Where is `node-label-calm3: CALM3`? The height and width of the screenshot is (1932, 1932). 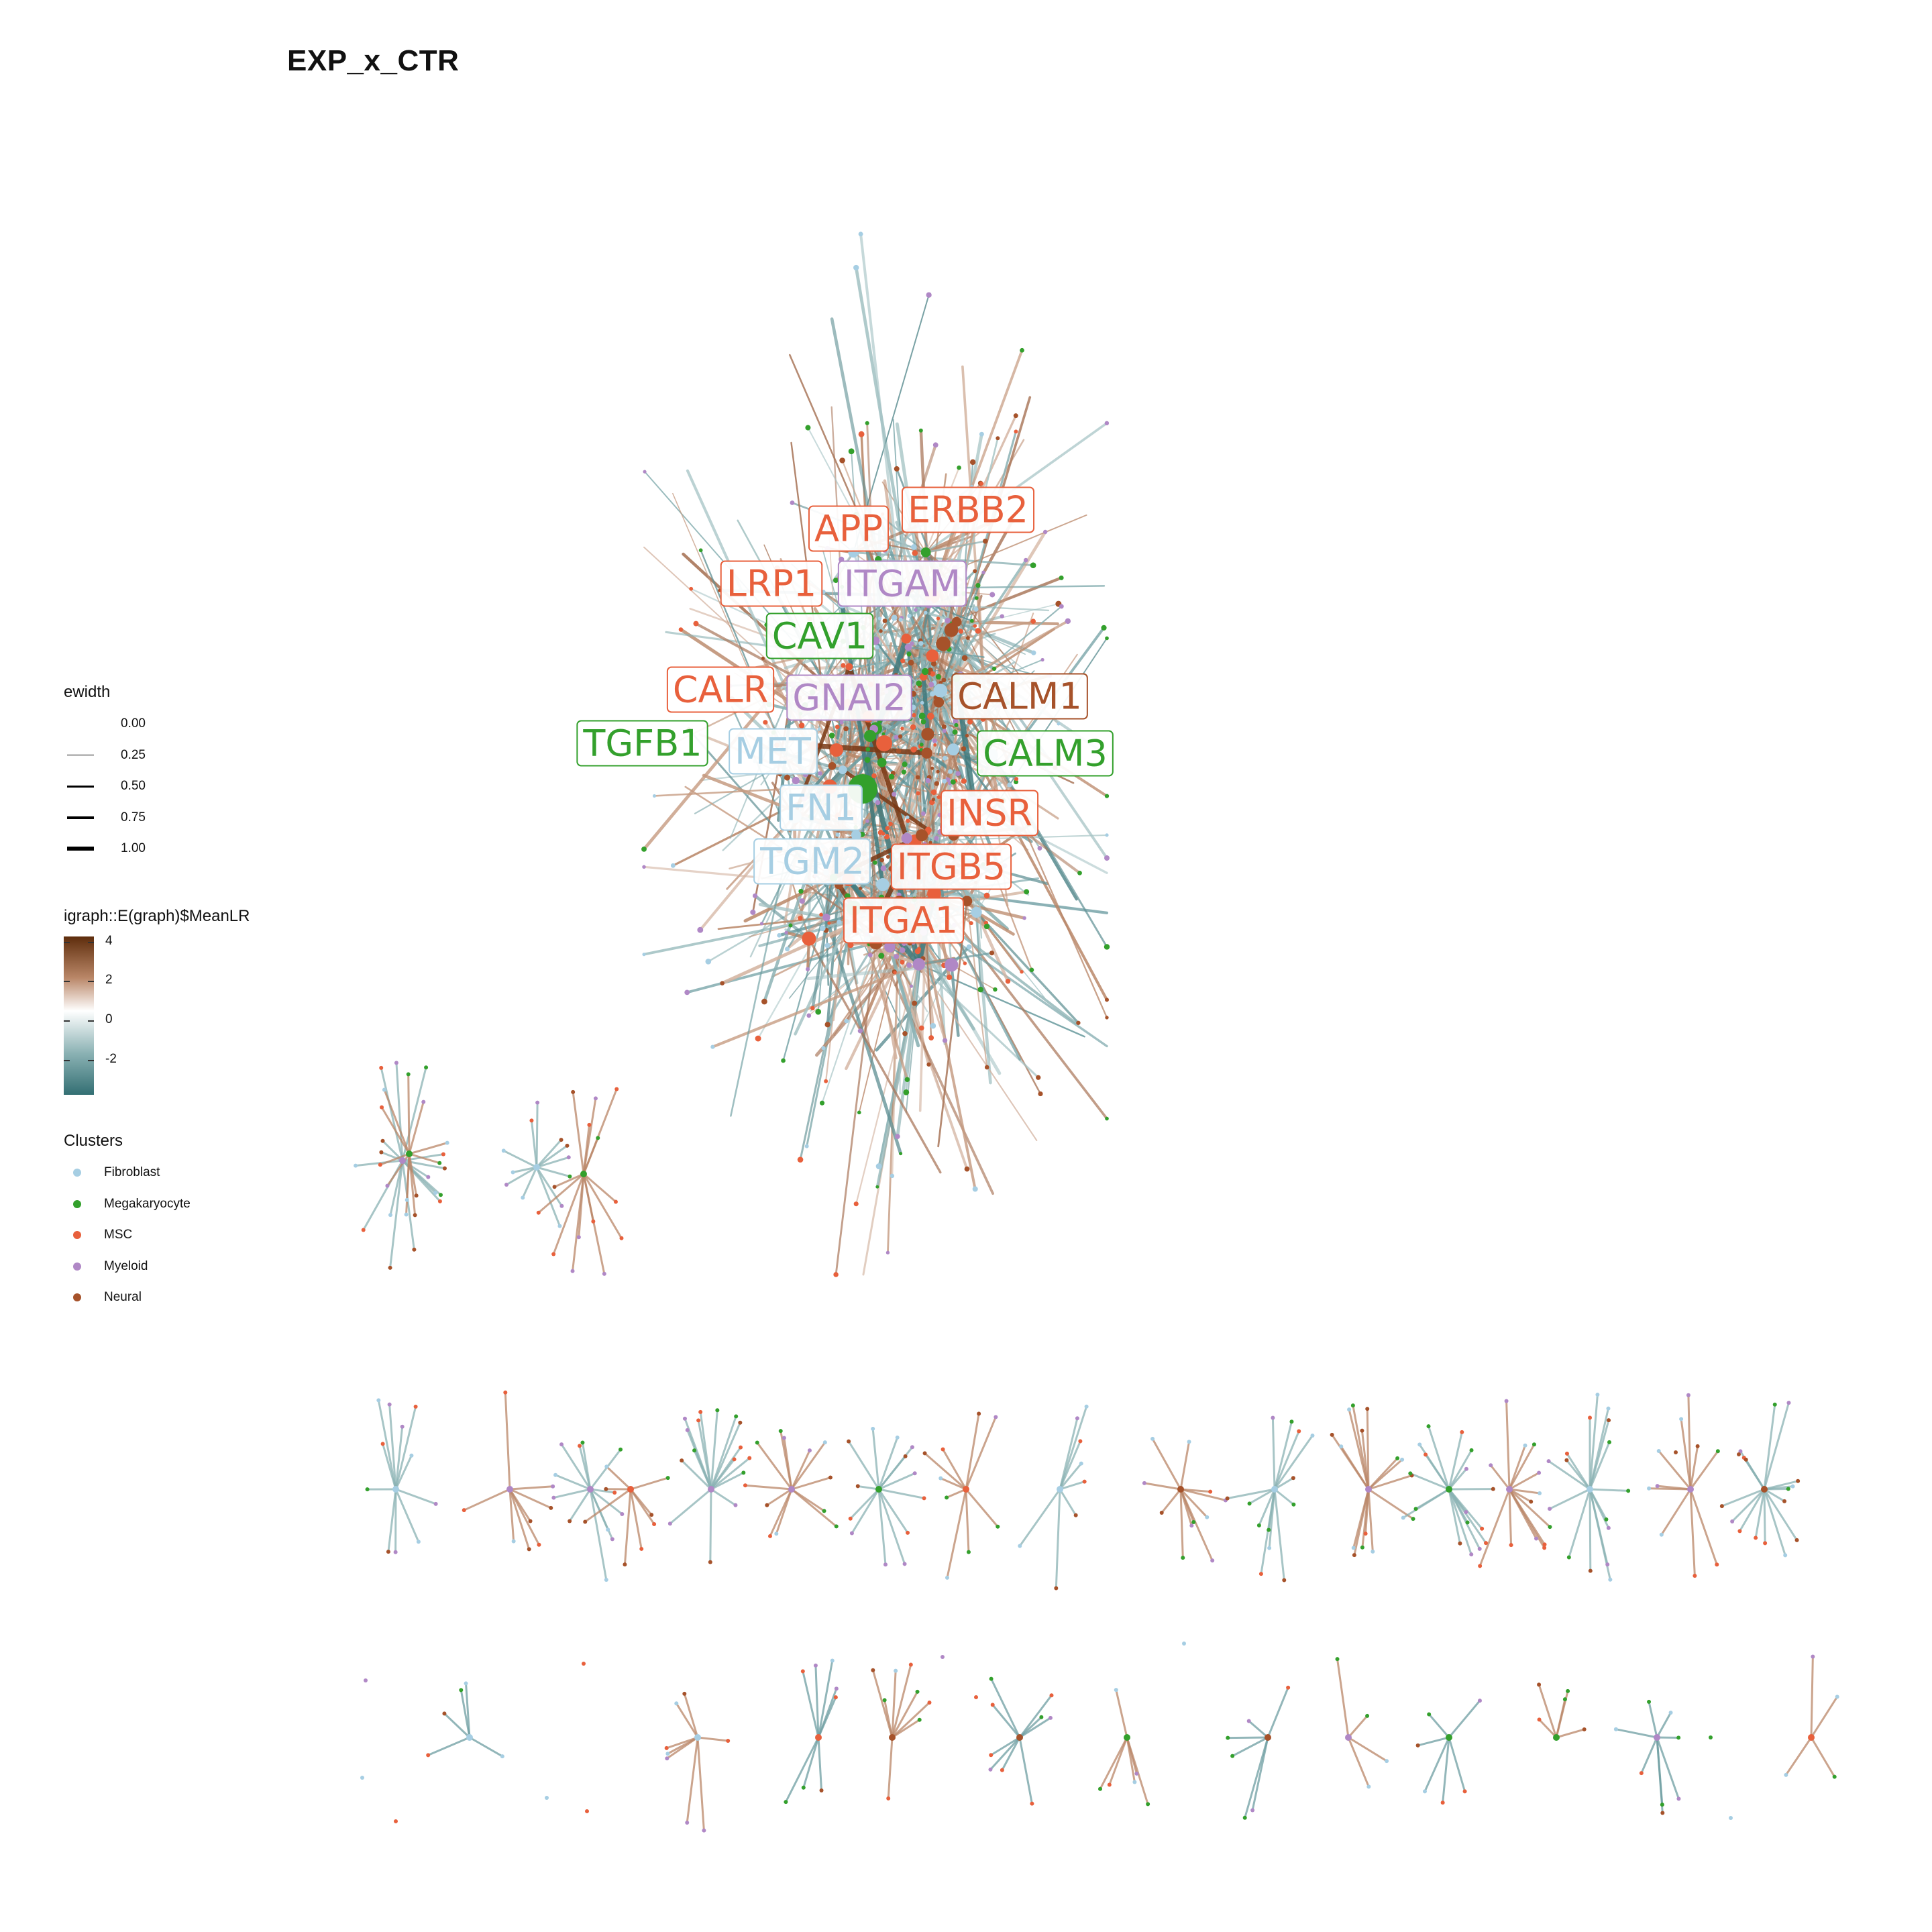
node-label-calm3: CALM3 is located at coordinates (1045, 753).